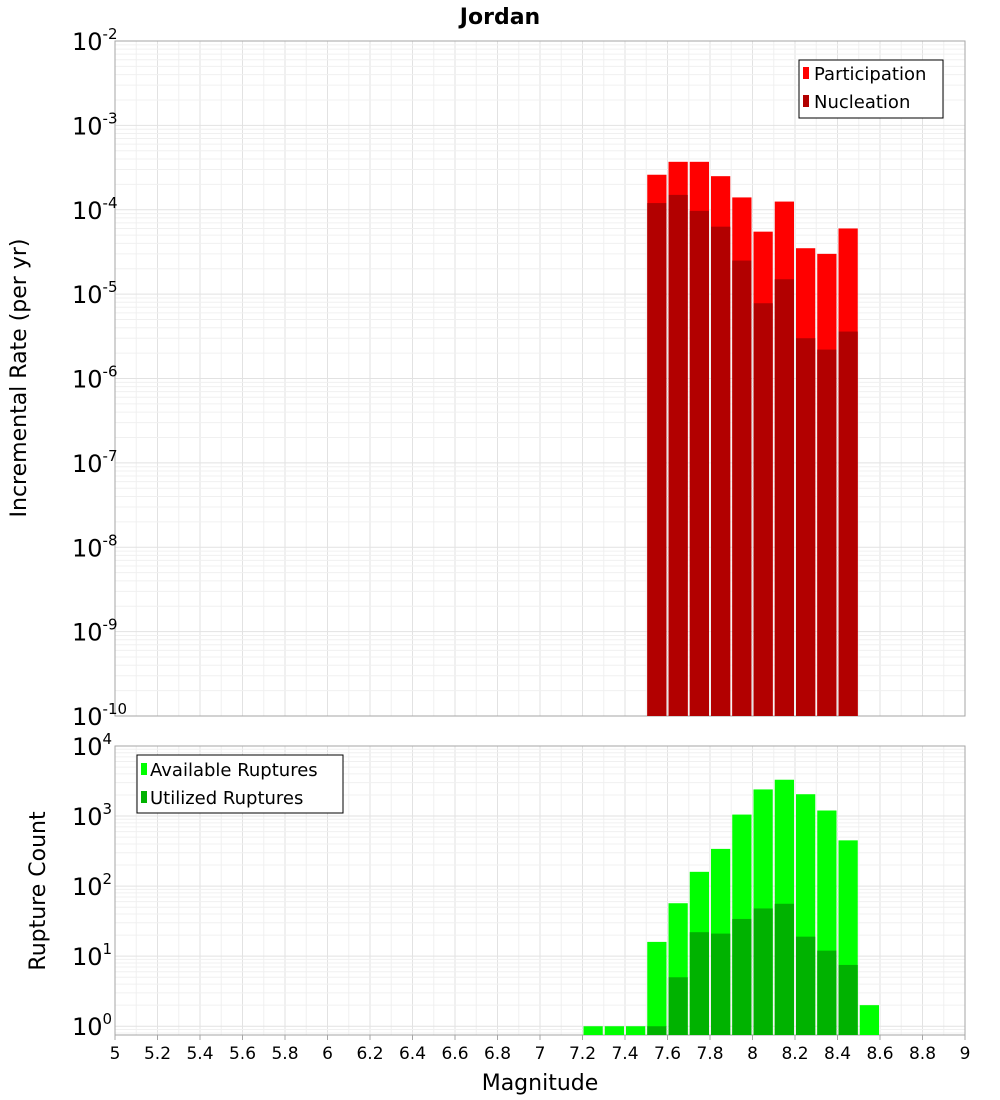  I want to click on bottom-y-tick-label: 10¹, so click(92, 955).